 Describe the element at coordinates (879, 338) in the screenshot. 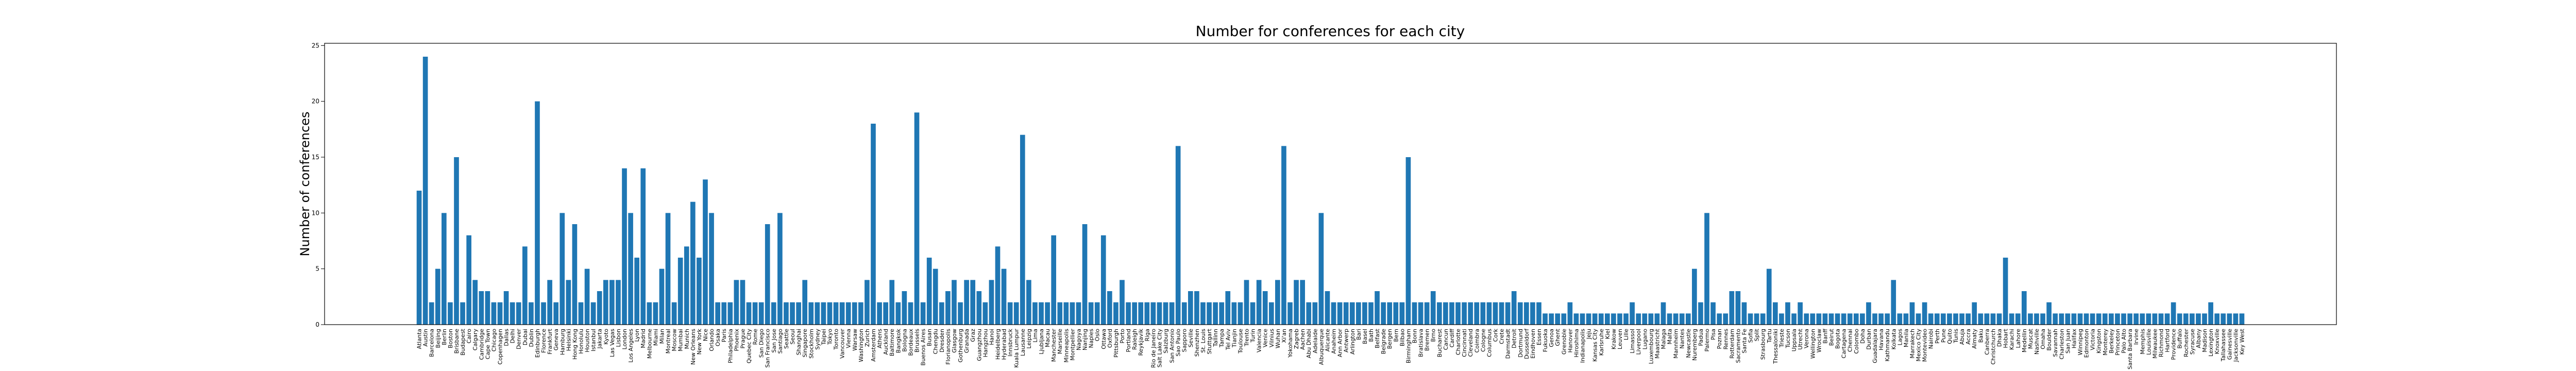

I see `x-tick-label: Athens` at that location.